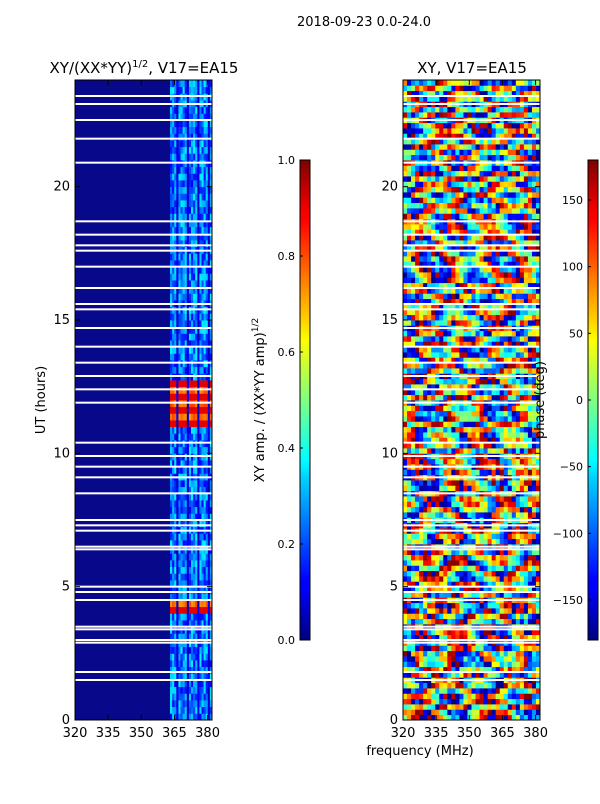  I want to click on amplitude-colorbar-tick-label: 0.6, so click(287, 352).